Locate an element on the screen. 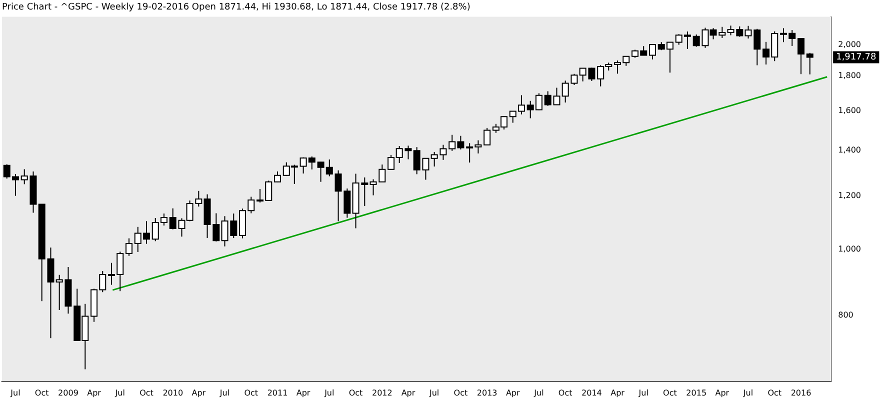 The height and width of the screenshot is (415, 880). x-tick-label: 2011 is located at coordinates (277, 393).